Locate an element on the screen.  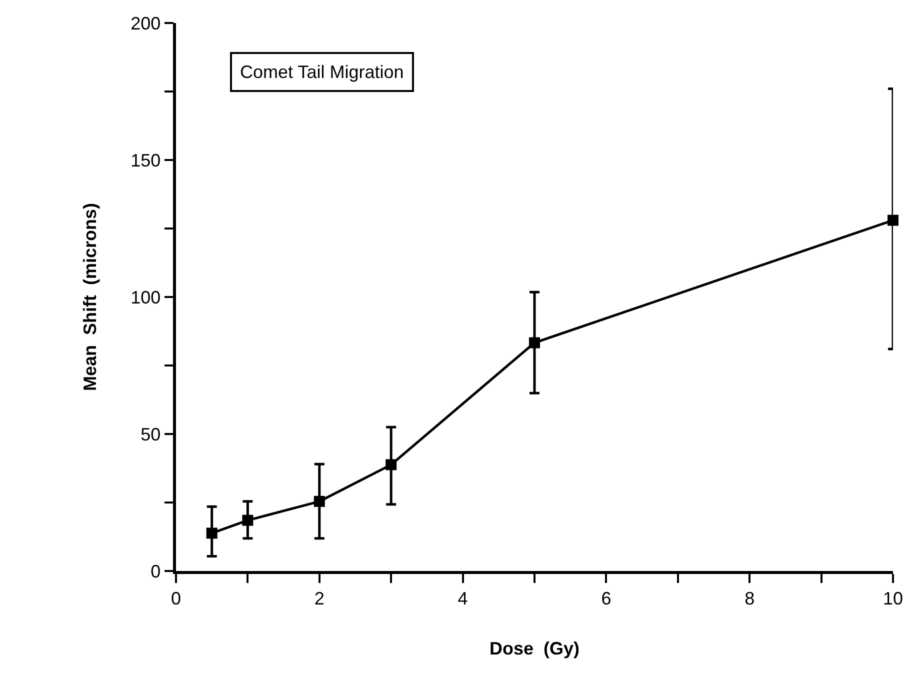
y-tick-label: 150 is located at coordinates (145, 160).